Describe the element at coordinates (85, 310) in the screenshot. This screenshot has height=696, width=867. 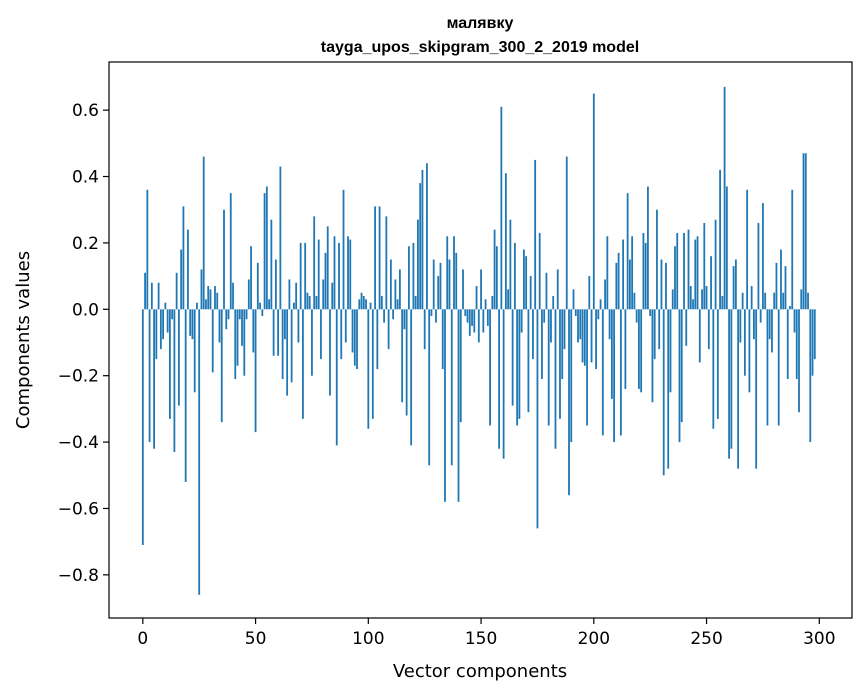
I see `y-tick-label: 0.0` at that location.